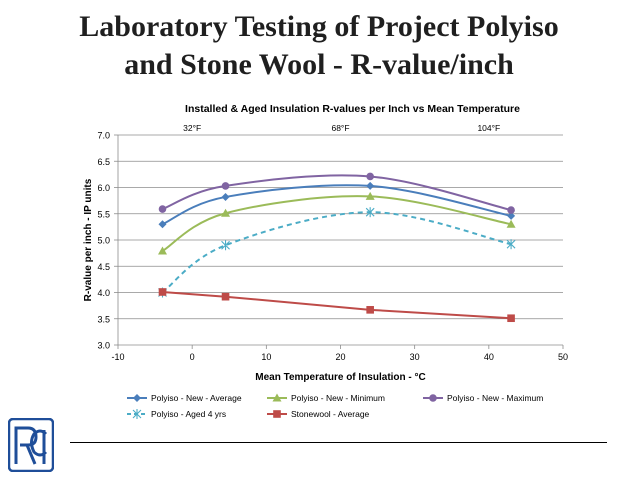 The width and height of the screenshot is (638, 479). Describe the element at coordinates (103, 214) in the screenshot. I see `y-tick-label: 5.5` at that location.